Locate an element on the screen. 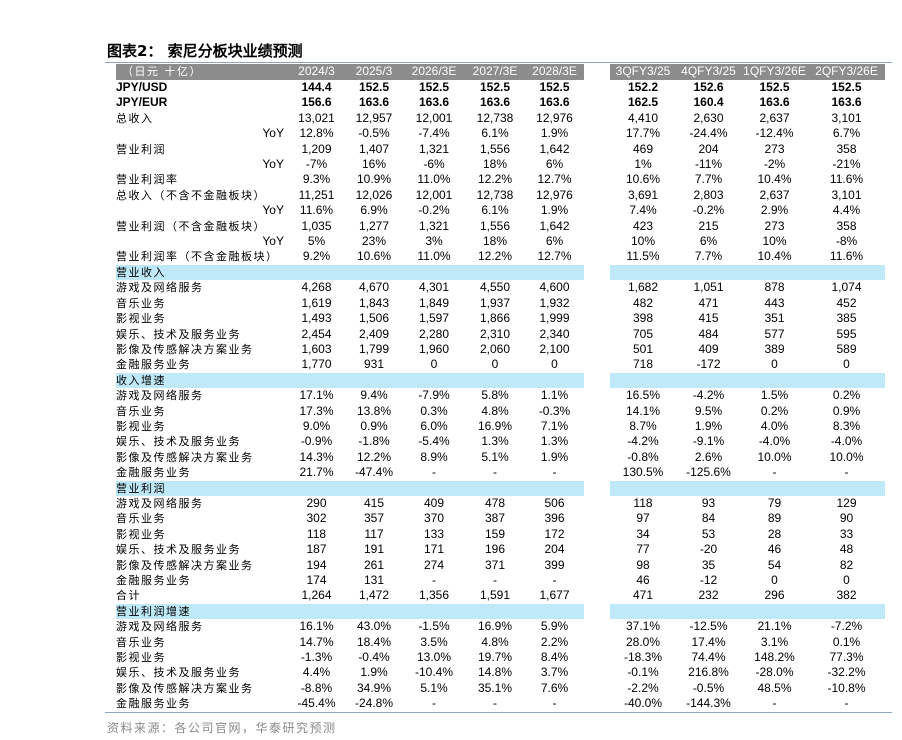 This screenshot has height=740, width=902. table-cell: -18.3% is located at coordinates (643, 657).